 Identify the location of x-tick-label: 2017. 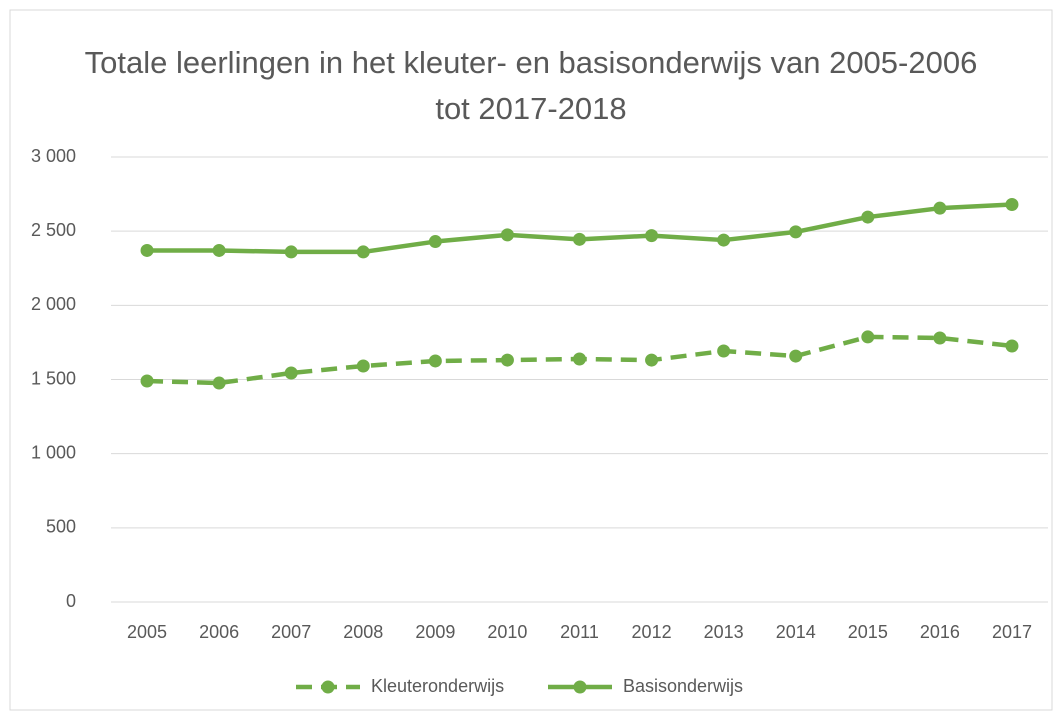
(1012, 632).